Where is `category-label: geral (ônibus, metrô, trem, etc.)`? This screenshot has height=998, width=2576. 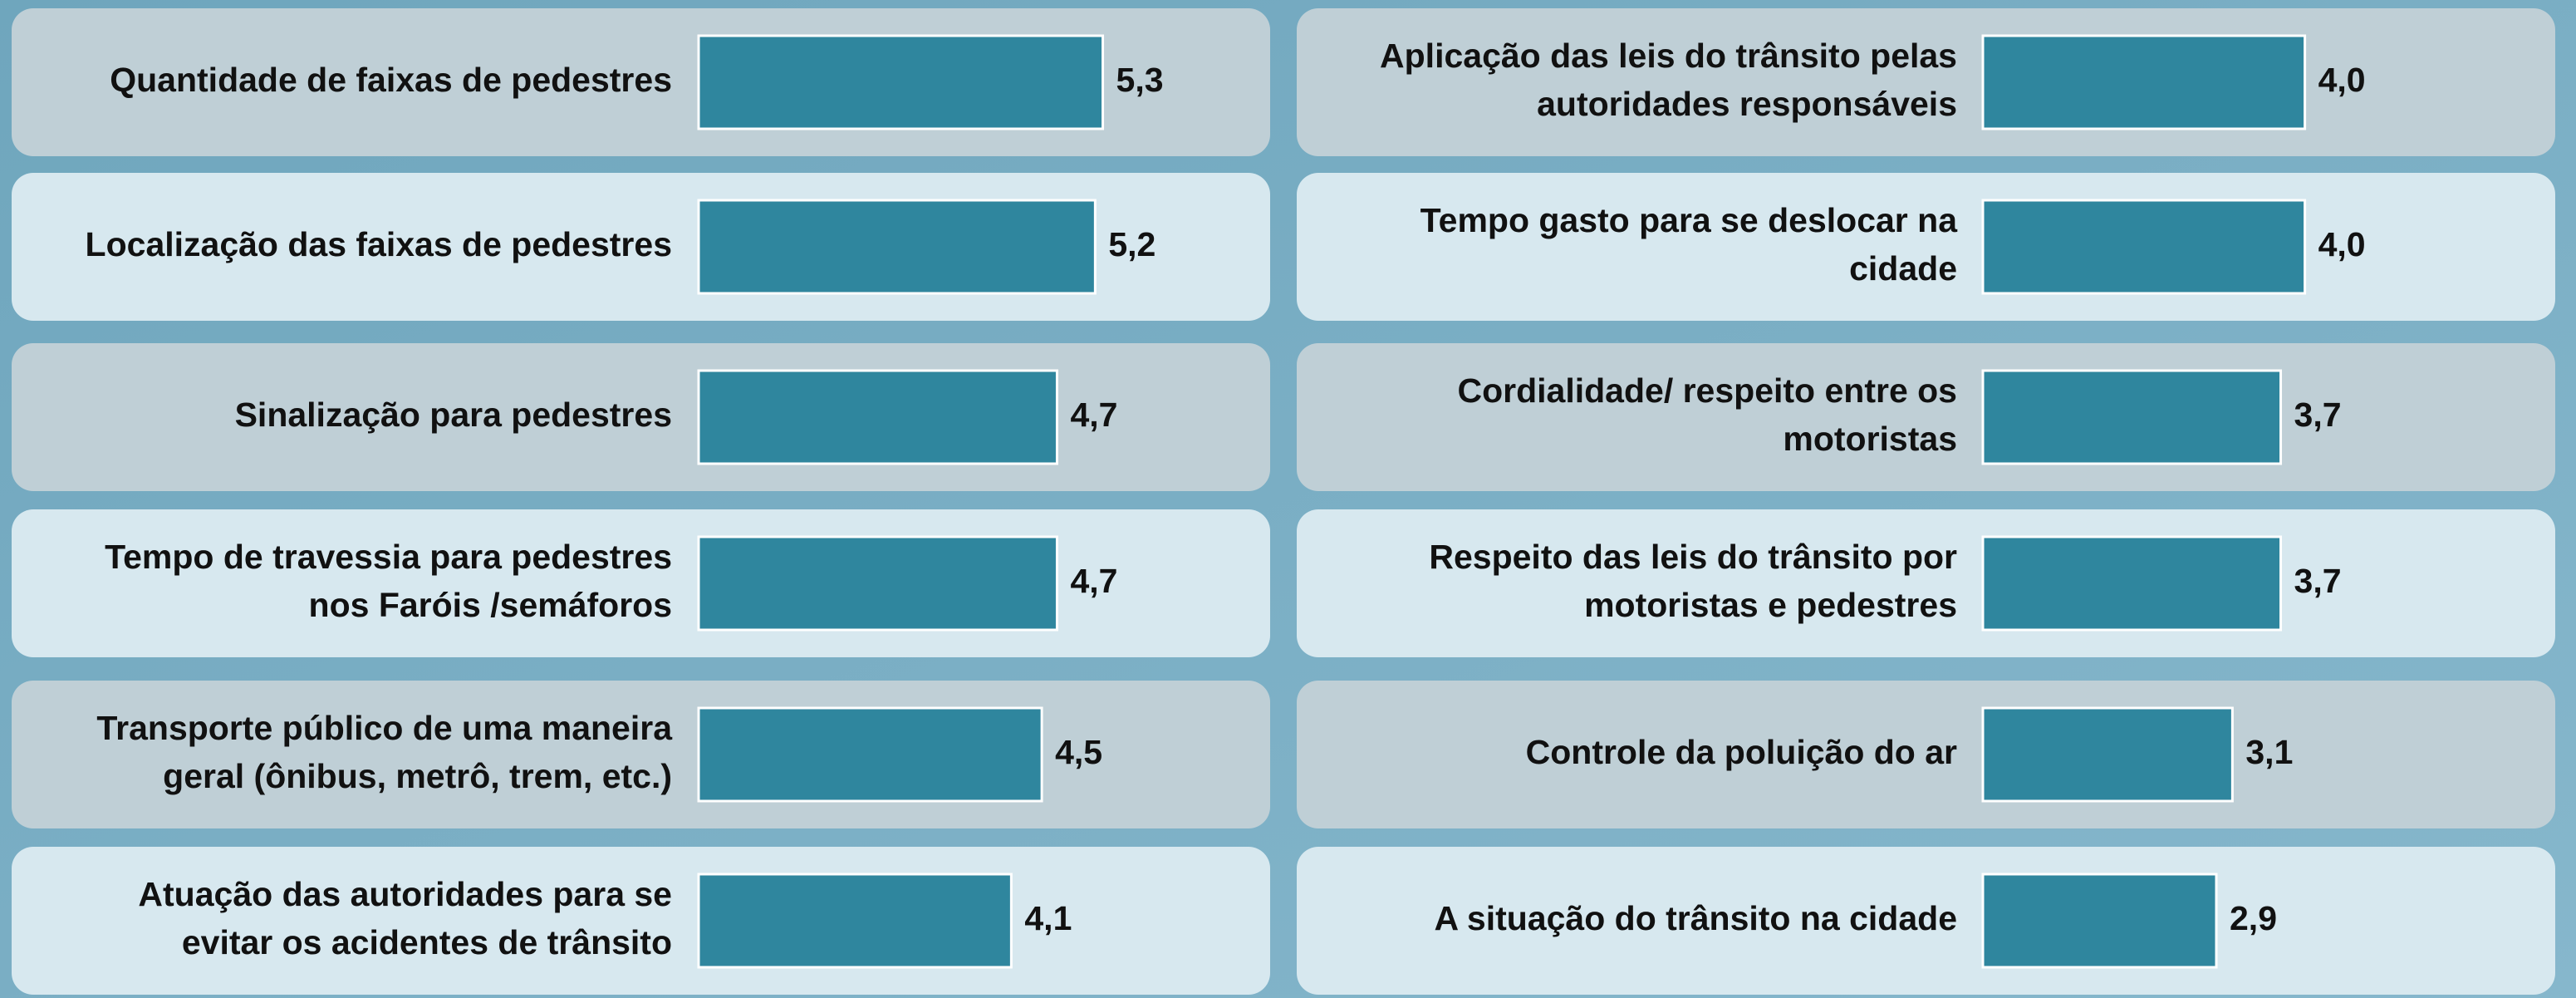 category-label: geral (ônibus, metrô, trem, etc.) is located at coordinates (417, 776).